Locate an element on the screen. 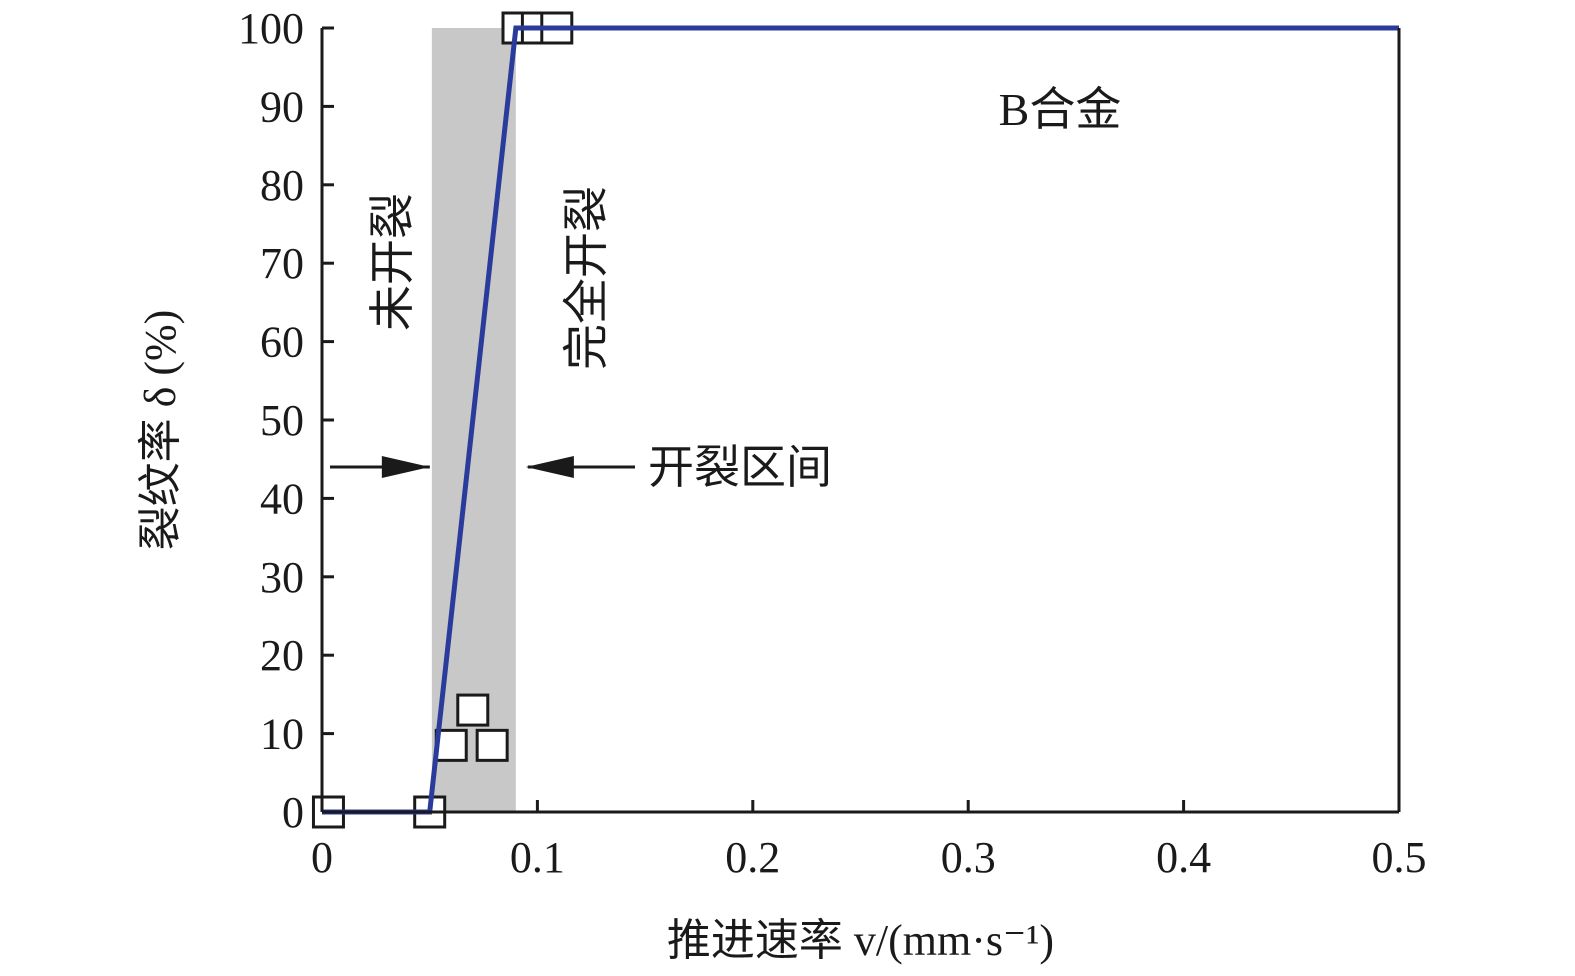 The height and width of the screenshot is (976, 1575). y-tick-label: 100 is located at coordinates (271, 28).